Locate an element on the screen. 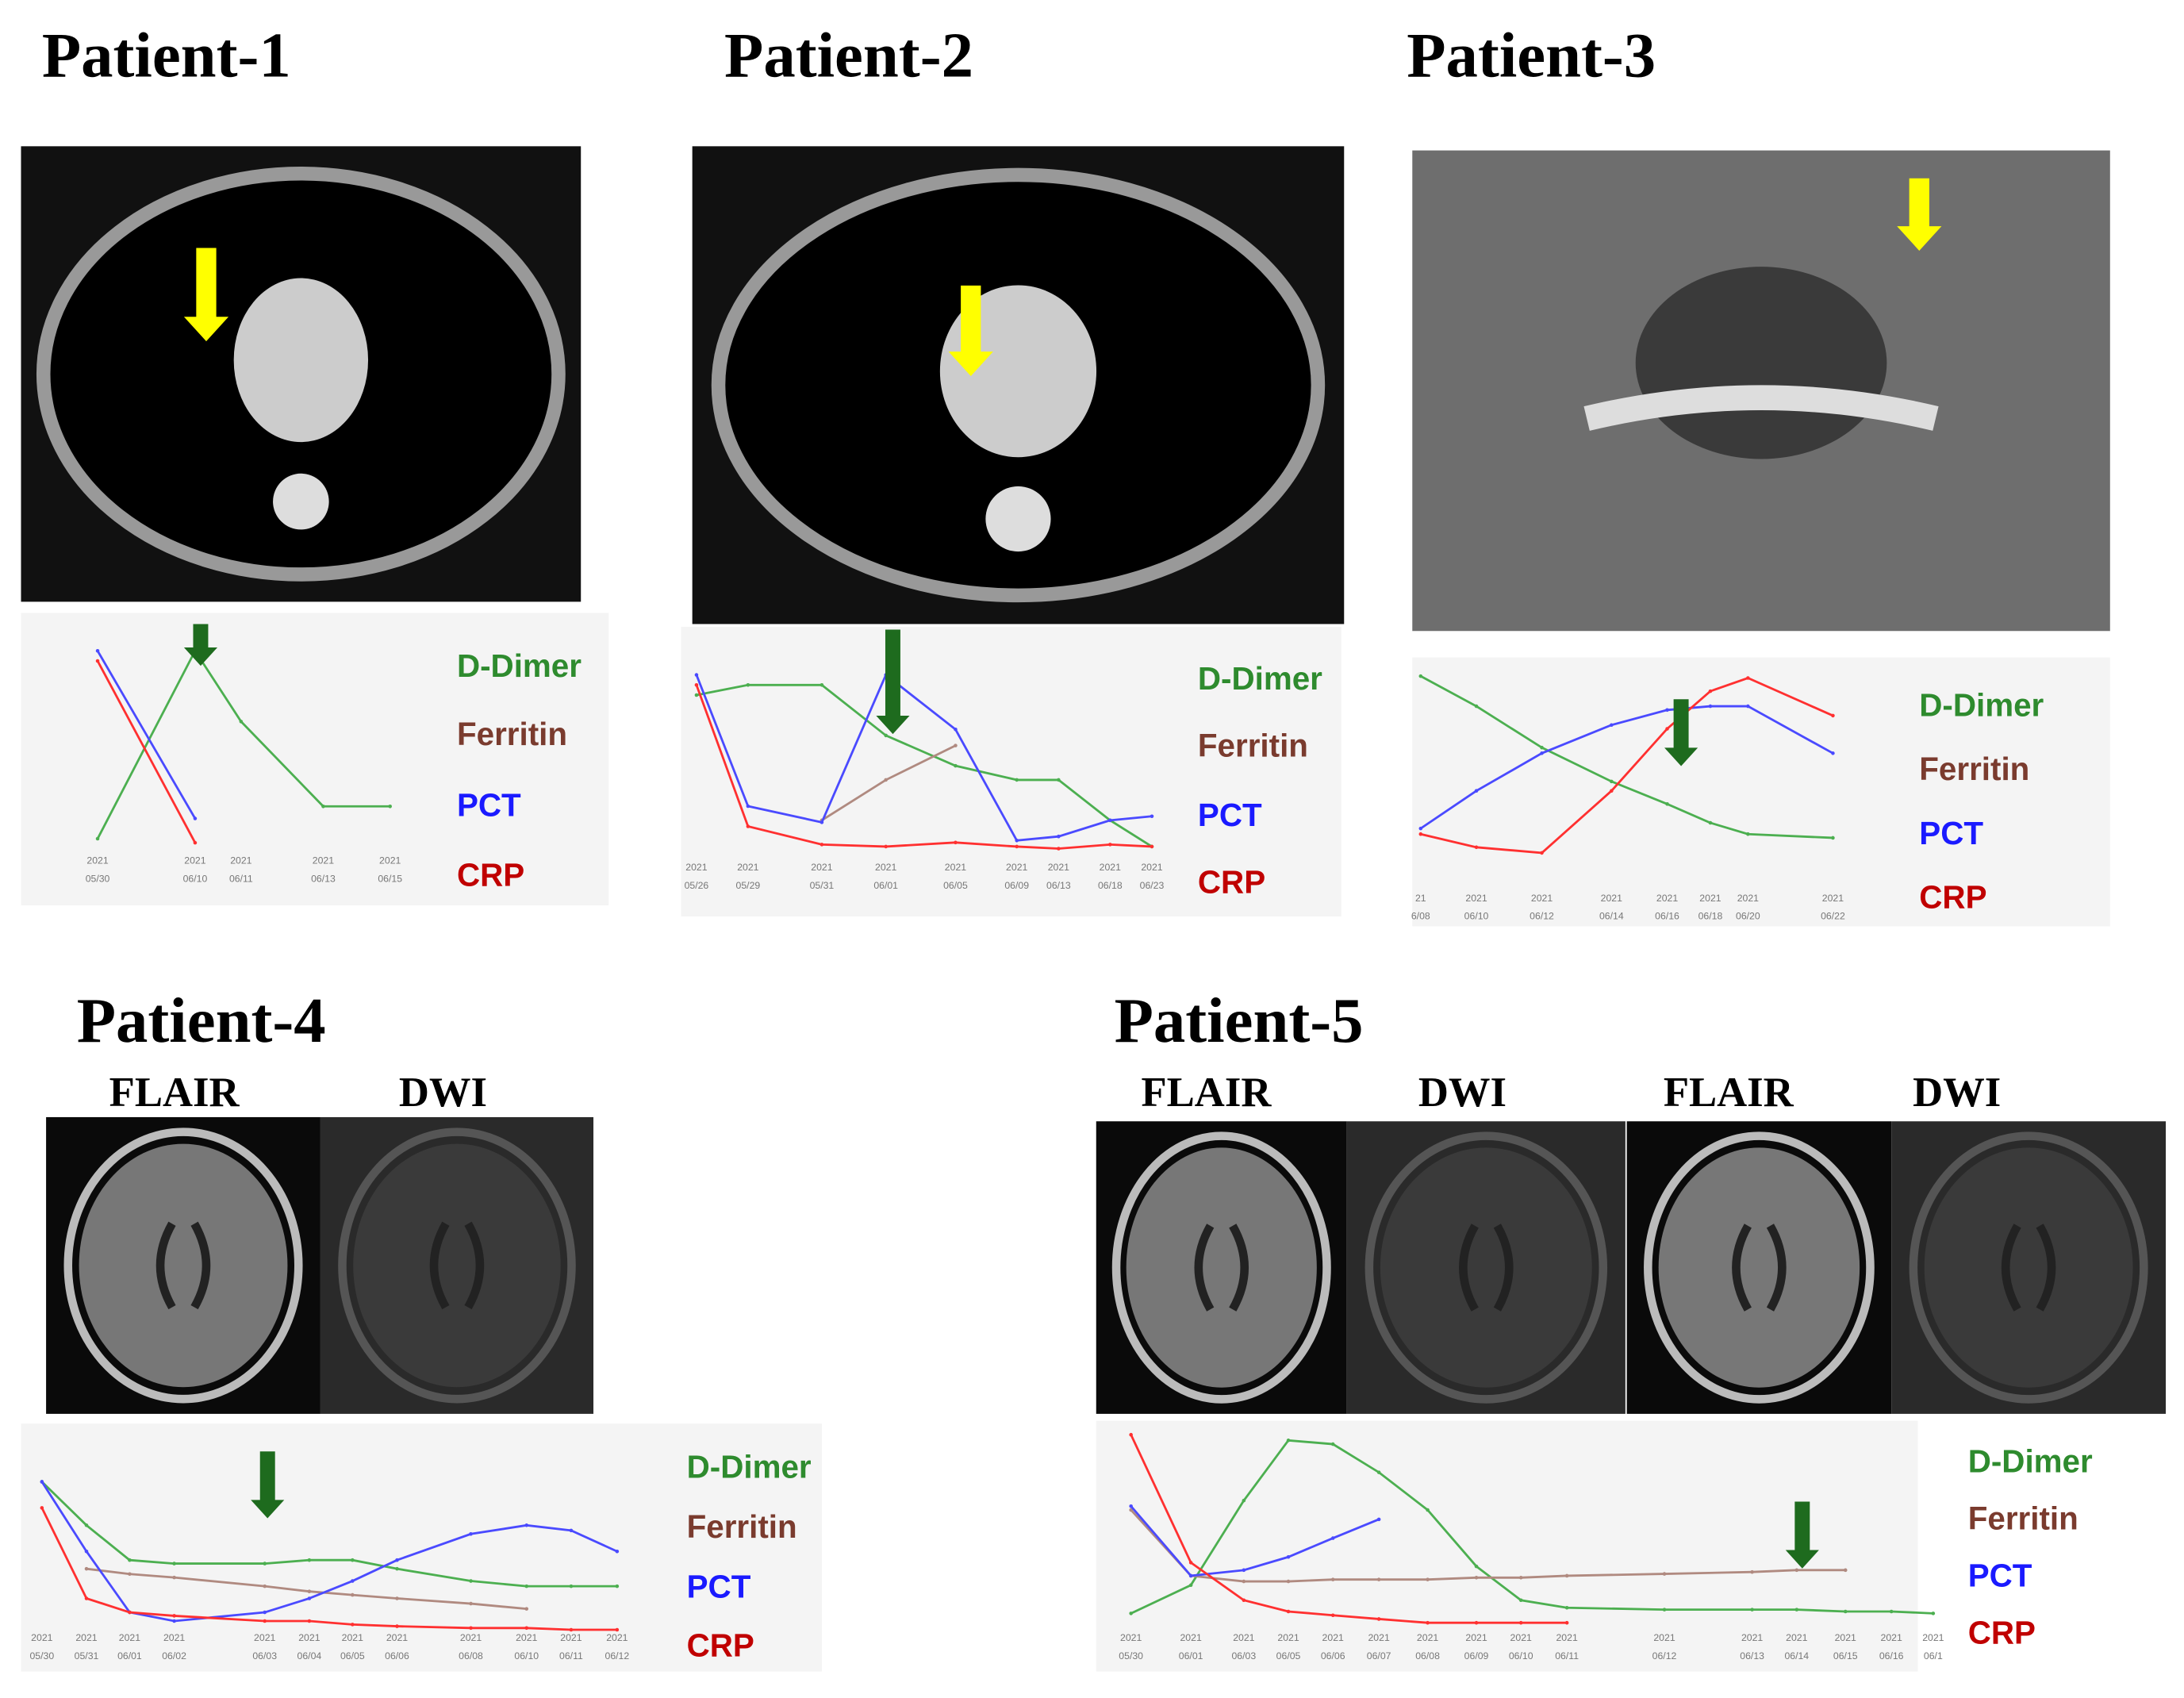 This screenshot has width=2184, height=1698. brain is located at coordinates (1221, 1267).